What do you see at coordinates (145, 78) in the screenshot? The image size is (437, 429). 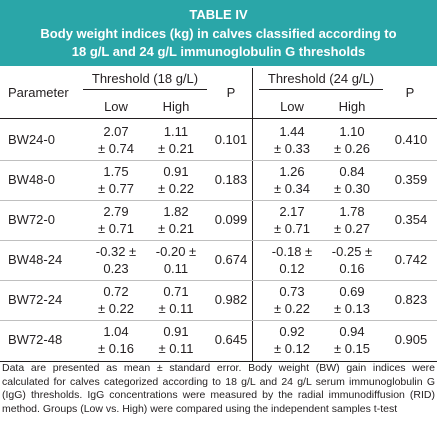 I see `col-header-threshold-18: Threshold (18 g/L)` at bounding box center [145, 78].